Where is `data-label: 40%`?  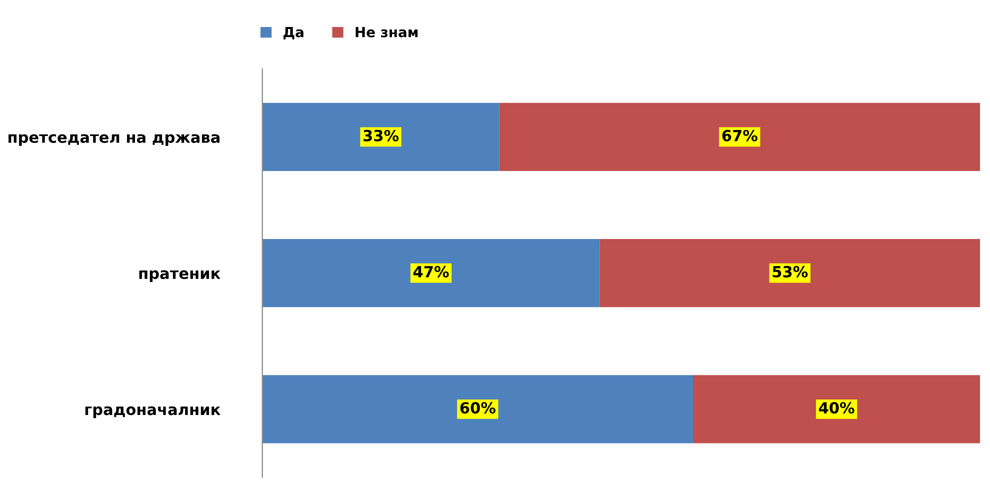 data-label: 40% is located at coordinates (836, 408).